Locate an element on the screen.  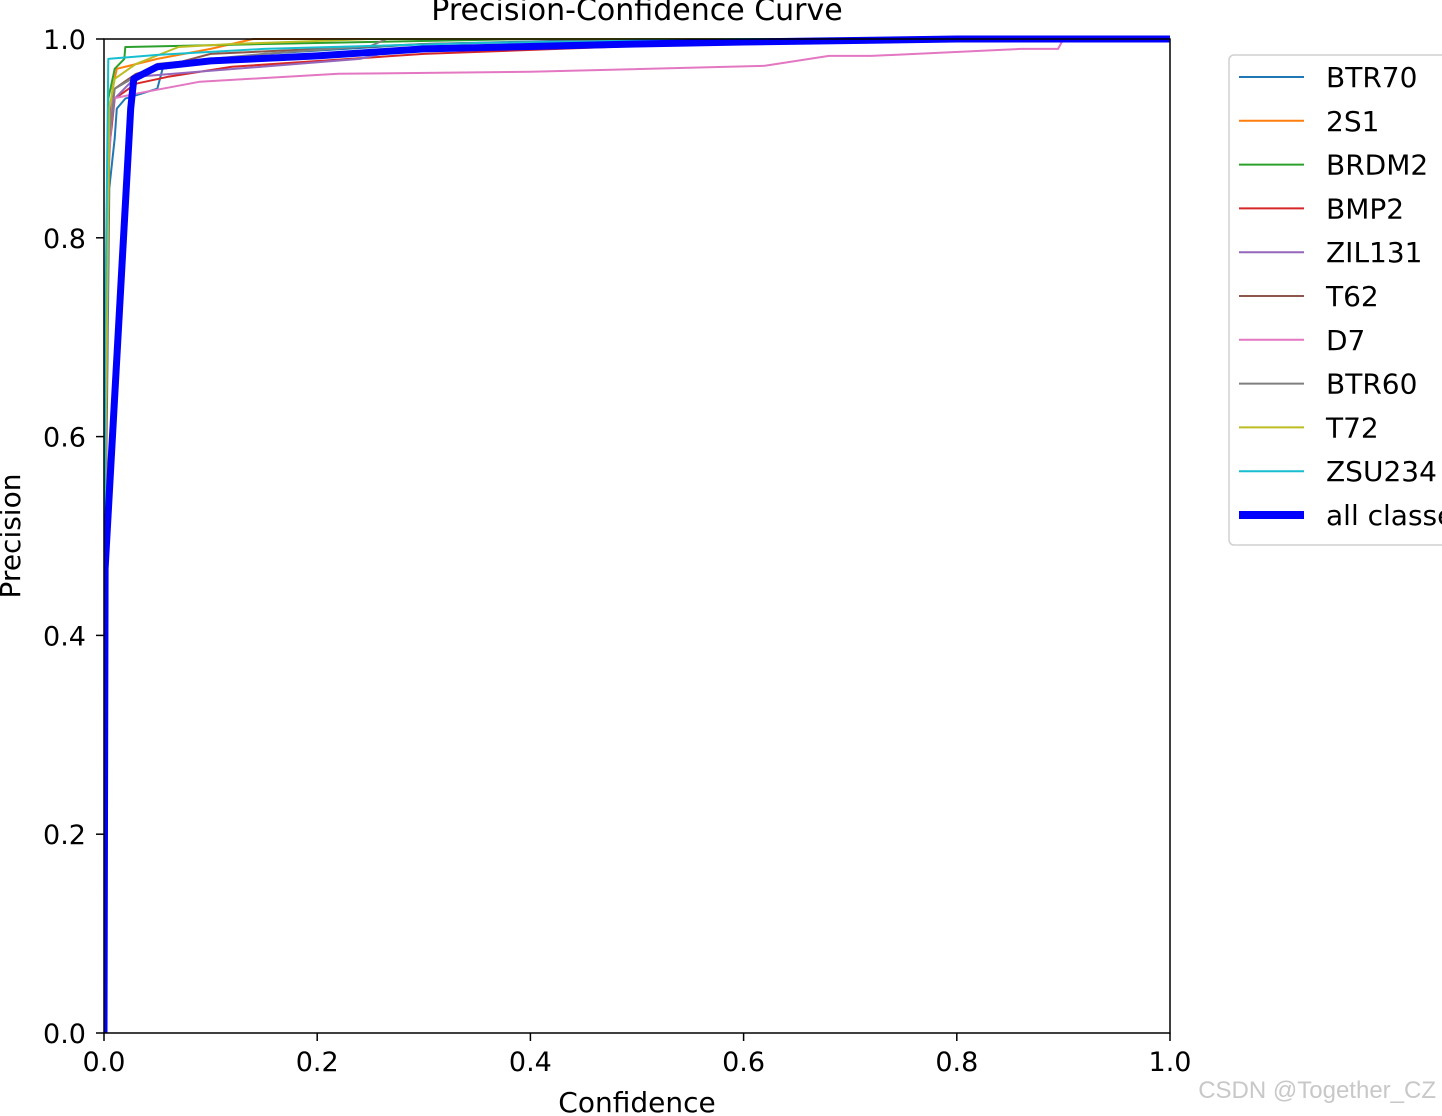
x-tick-label: 1.0 is located at coordinates (1170, 1062).